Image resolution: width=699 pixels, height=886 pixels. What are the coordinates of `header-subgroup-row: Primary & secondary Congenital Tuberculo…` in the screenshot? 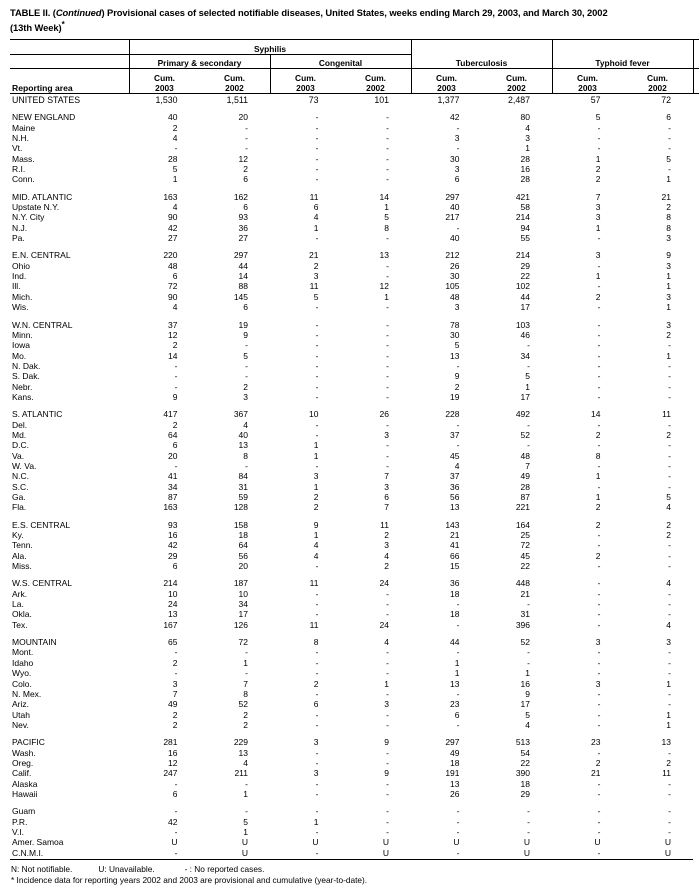 It's located at (354, 62).